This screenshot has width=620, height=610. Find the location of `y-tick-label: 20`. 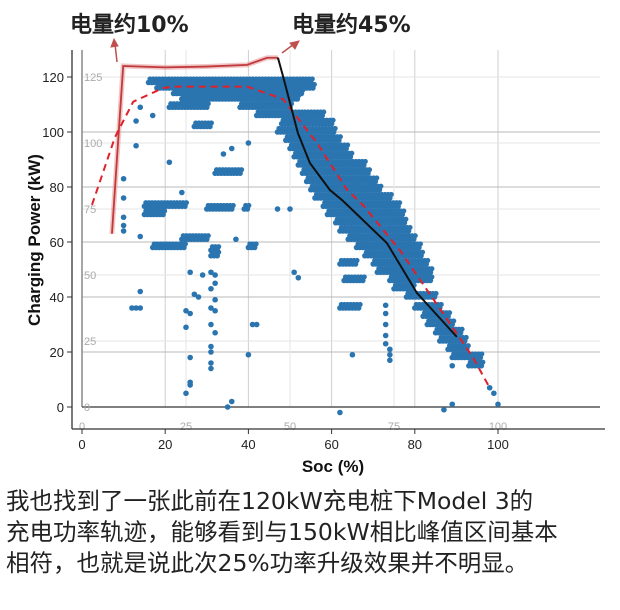

y-tick-label: 20 is located at coordinates (57, 352).